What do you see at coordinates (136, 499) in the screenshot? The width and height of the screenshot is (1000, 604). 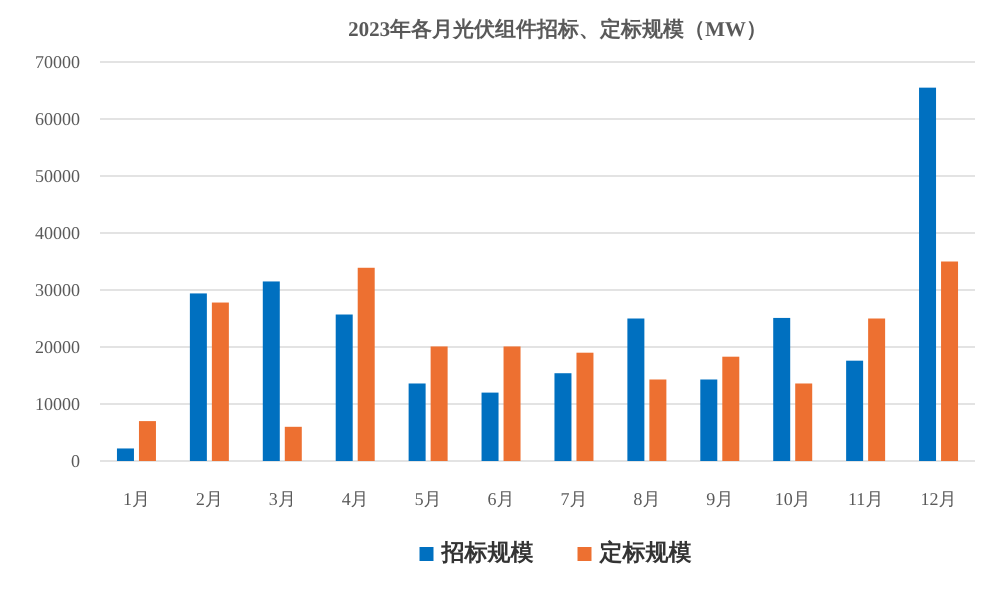 I see `x-tick-label: 1月` at bounding box center [136, 499].